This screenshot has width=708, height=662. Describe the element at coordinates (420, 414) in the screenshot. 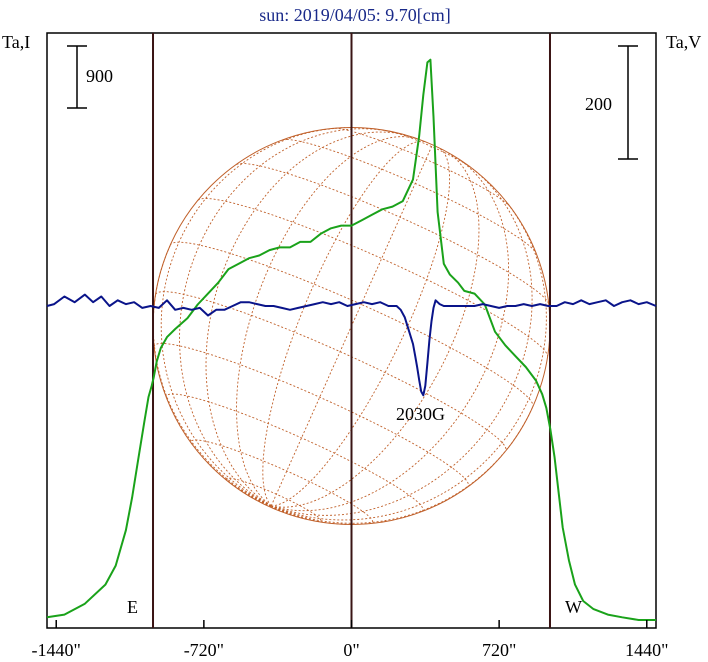

I see `field-annotation: 2030G` at that location.